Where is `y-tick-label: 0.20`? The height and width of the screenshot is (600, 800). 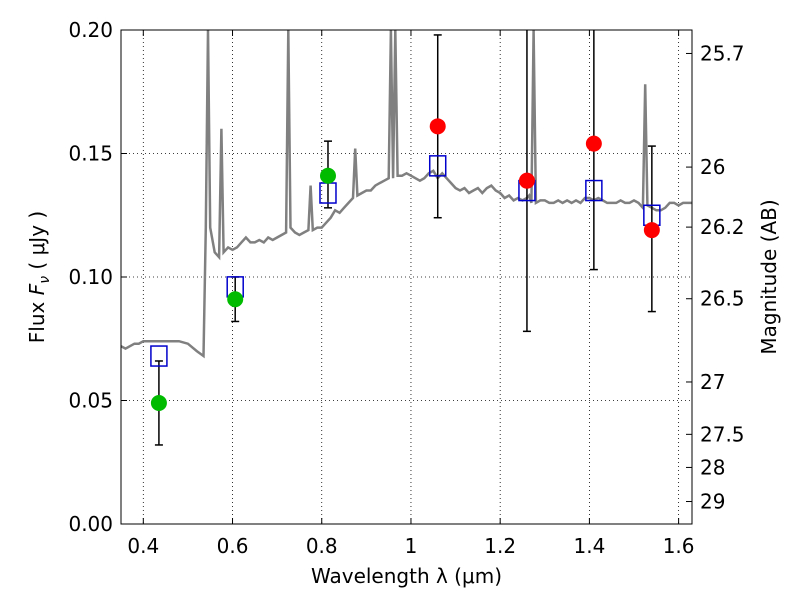
y-tick-label: 0.20 is located at coordinates (90, 30).